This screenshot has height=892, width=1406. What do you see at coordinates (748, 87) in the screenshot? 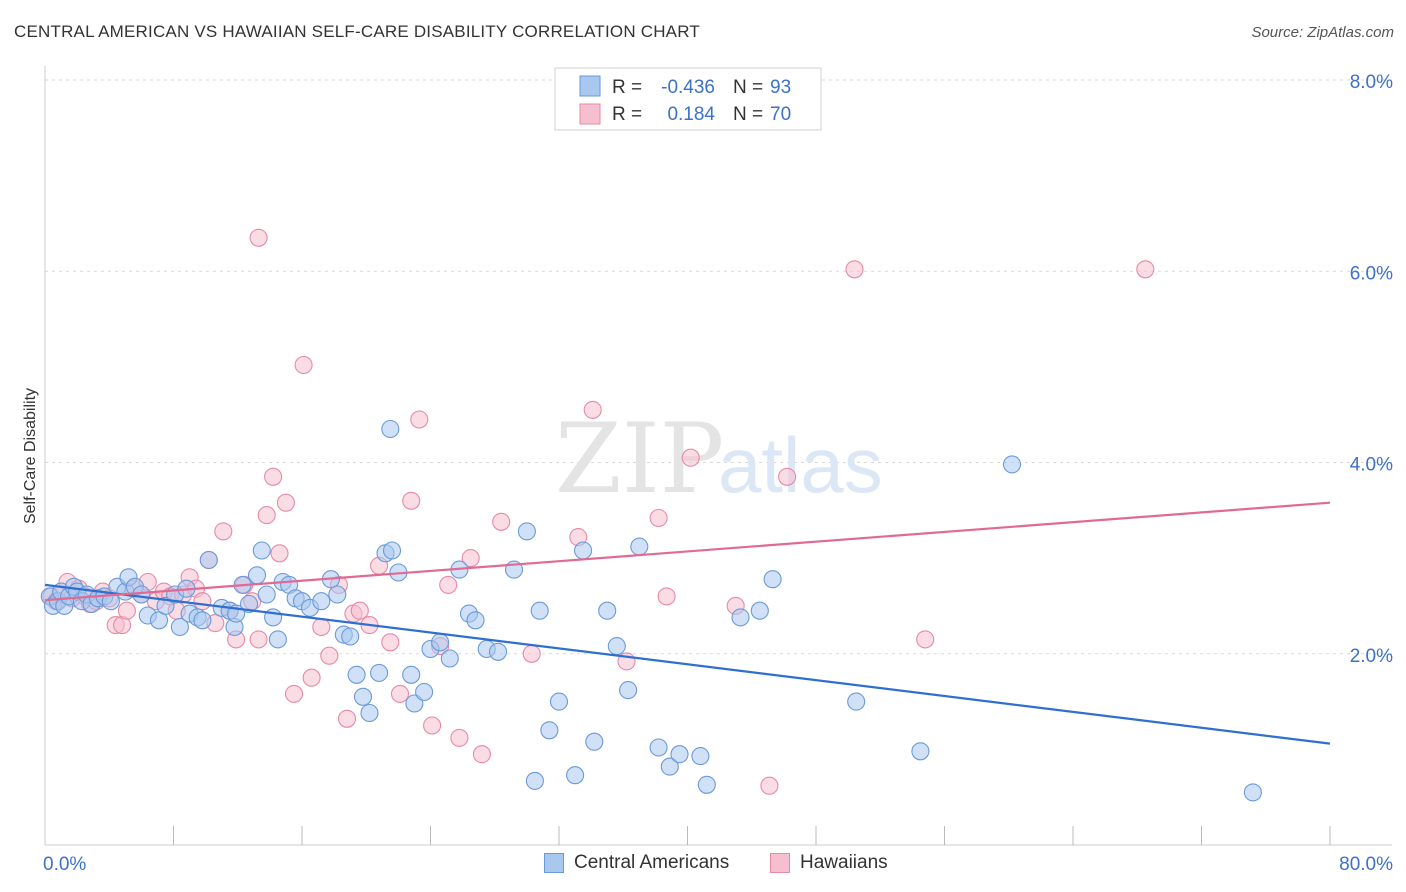
I see `legend-n-label: N =` at bounding box center [748, 87].